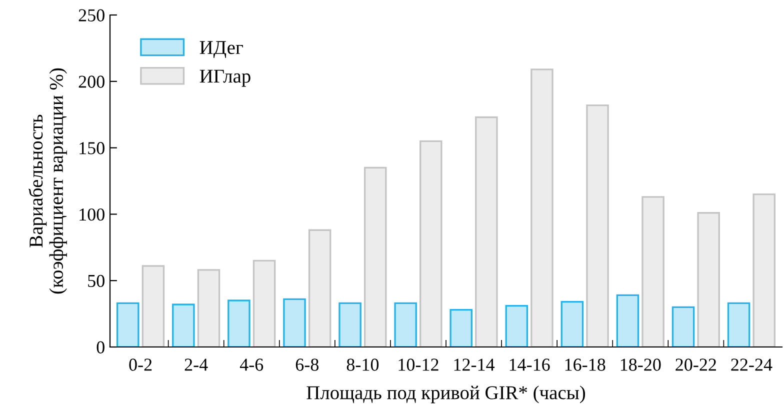  What do you see at coordinates (96, 281) in the screenshot?
I see `y-tick-label: 50` at bounding box center [96, 281].